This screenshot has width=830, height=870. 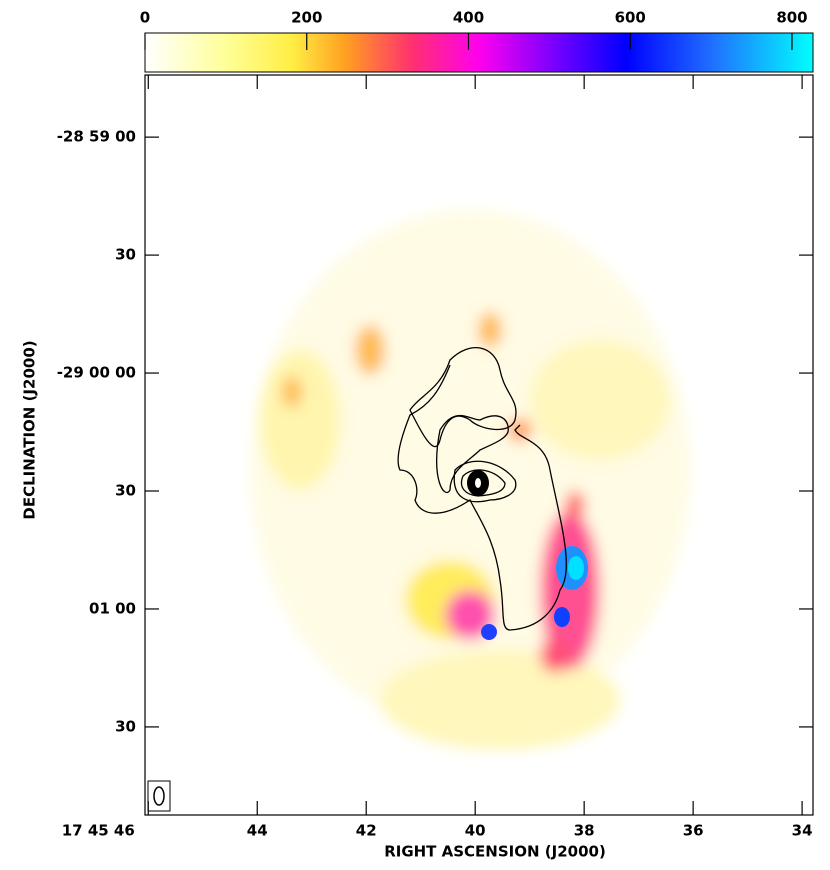 What do you see at coordinates (257, 831) in the screenshot?
I see `x-tick-label: 44` at bounding box center [257, 831].